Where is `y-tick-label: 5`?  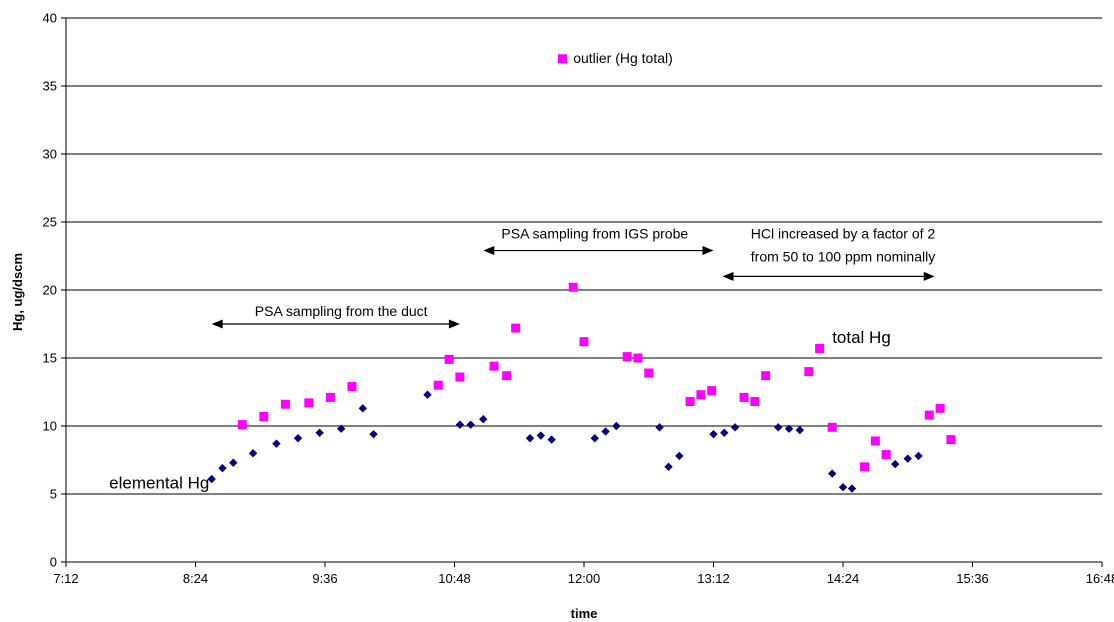
y-tick-label: 5 is located at coordinates (53, 494).